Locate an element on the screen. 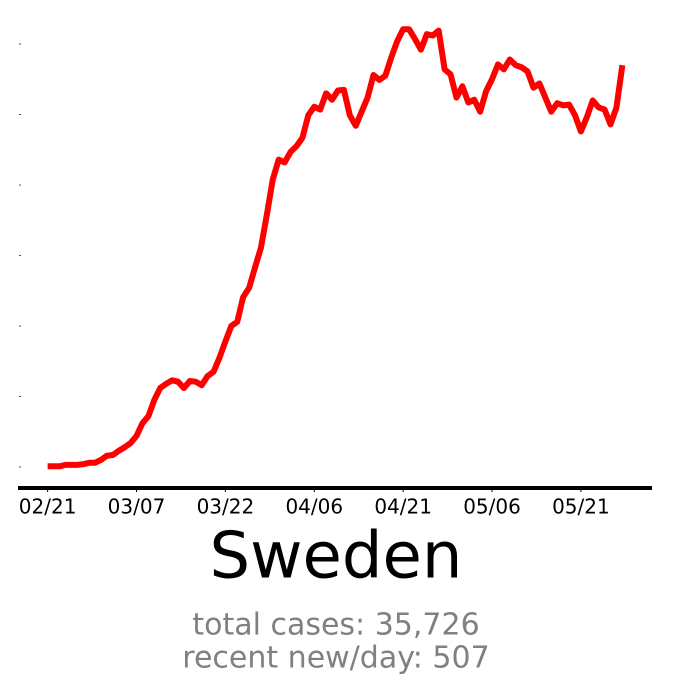 The image size is (692, 682). x-tick-label: 05/21 is located at coordinates (581, 507).